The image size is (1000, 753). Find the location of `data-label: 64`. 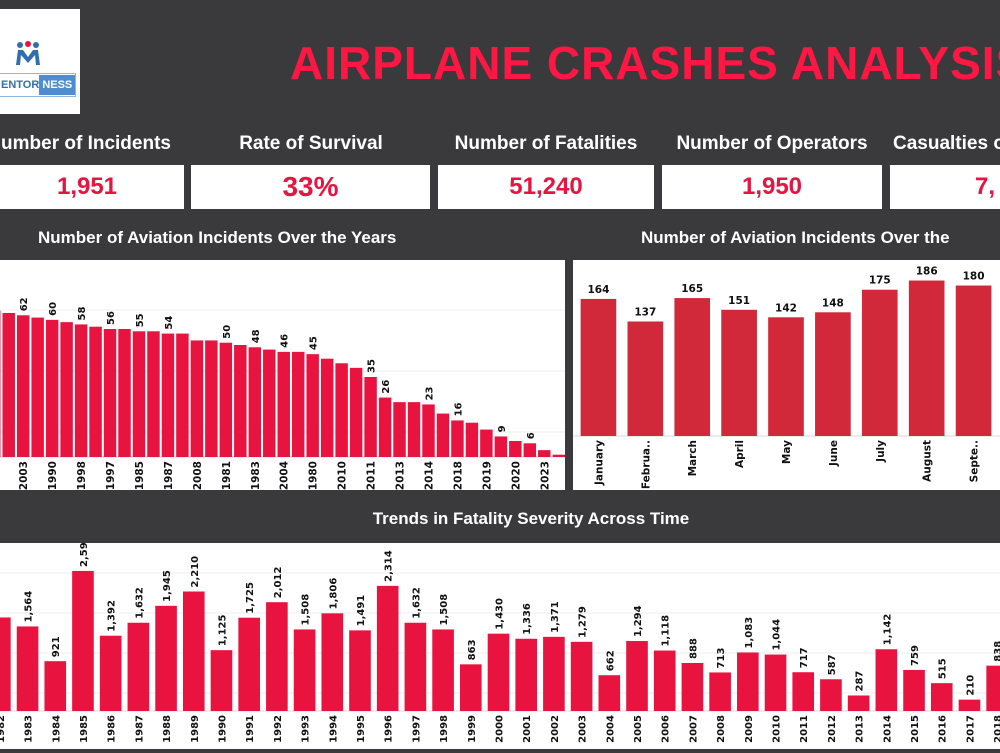

data-label: 64 is located at coordinates (0, 300).